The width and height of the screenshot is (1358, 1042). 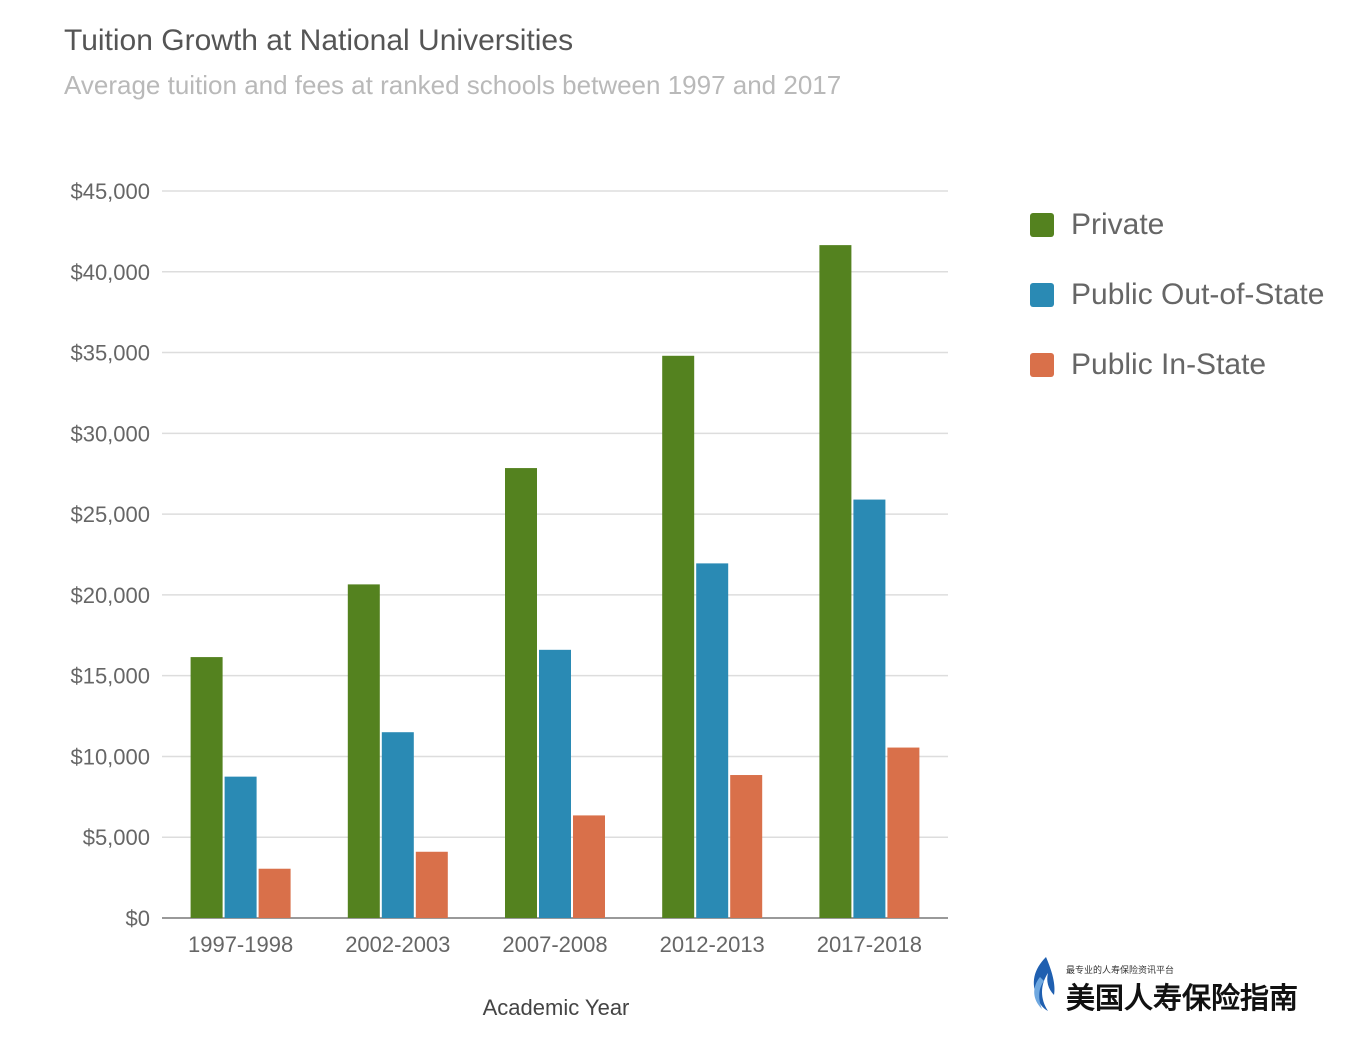 What do you see at coordinates (1042, 295) in the screenshot?
I see `legend-swatch-public-out-of-state` at bounding box center [1042, 295].